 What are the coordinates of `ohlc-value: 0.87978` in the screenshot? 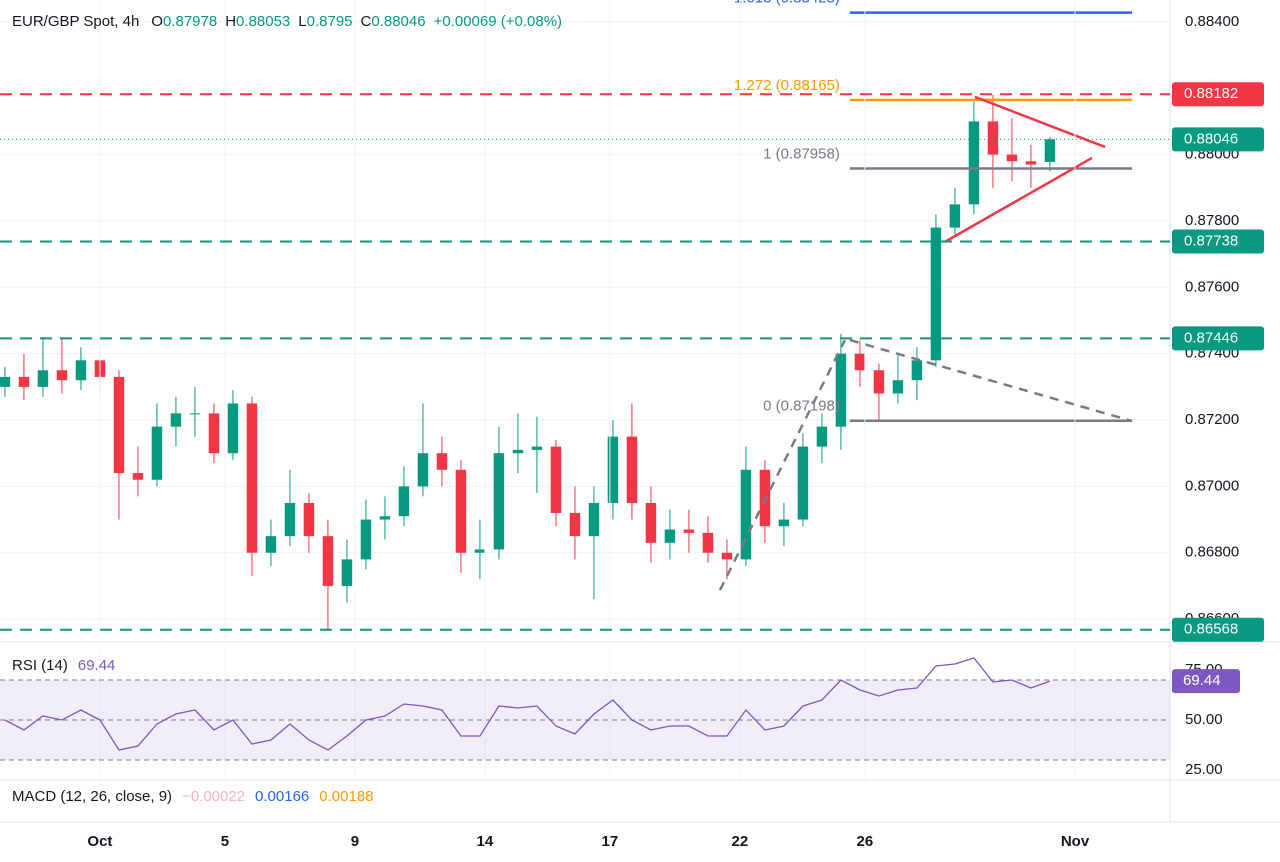 It's located at (190, 21).